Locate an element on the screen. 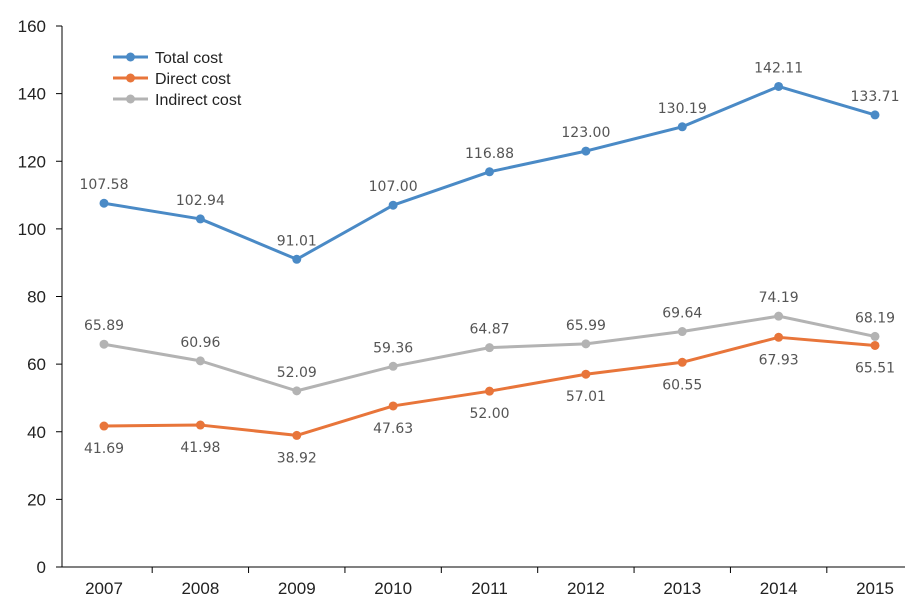 This screenshot has height=601, width=912. total-cost-data-label: 130.19 is located at coordinates (682, 109).